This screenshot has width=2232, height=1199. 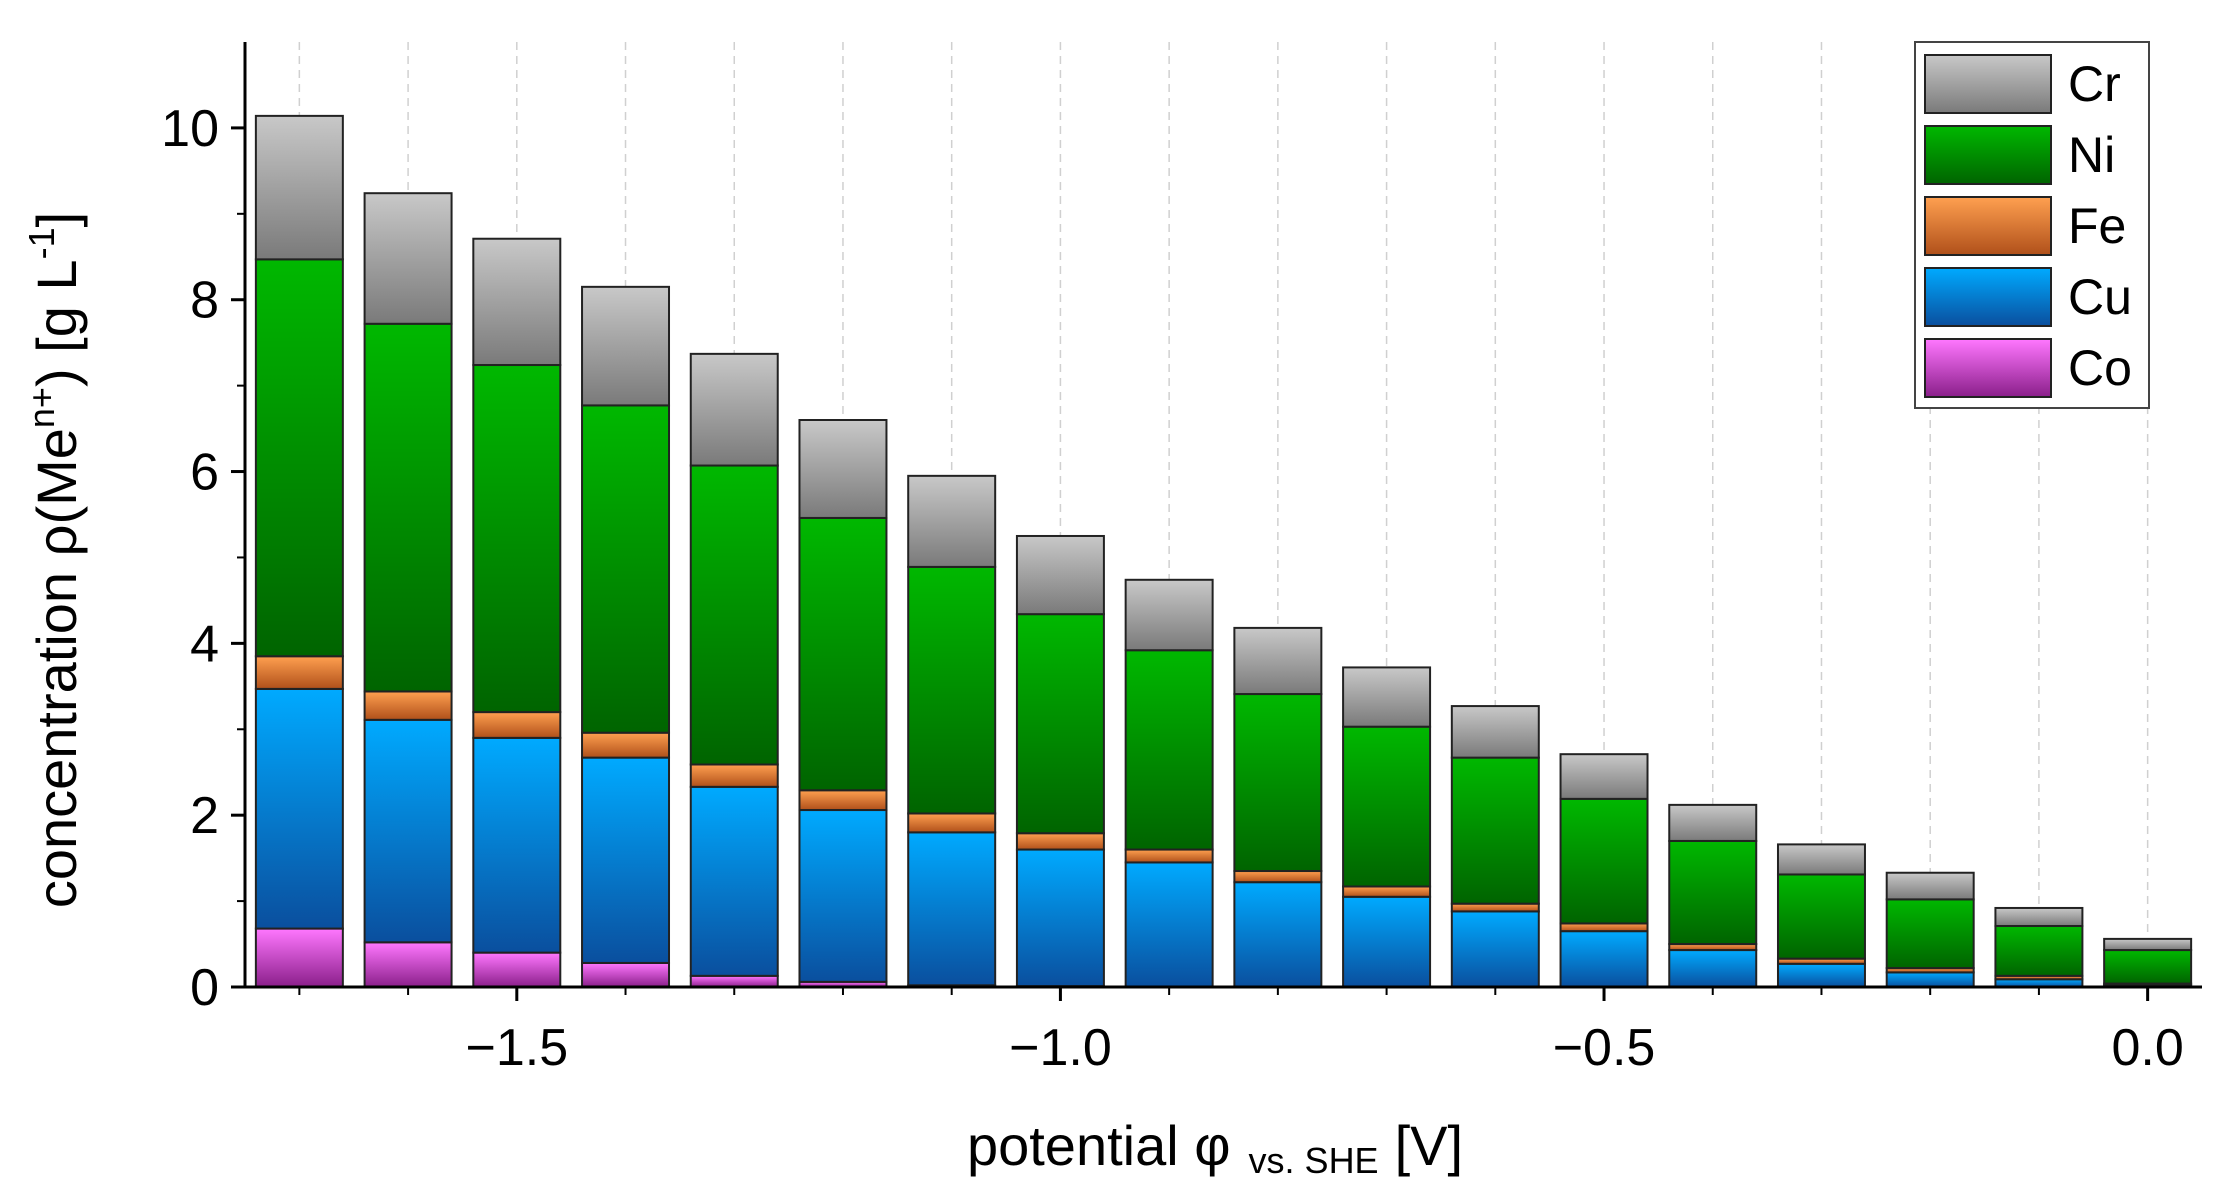 I want to click on legend-swatch-ni, so click(x=1988, y=155).